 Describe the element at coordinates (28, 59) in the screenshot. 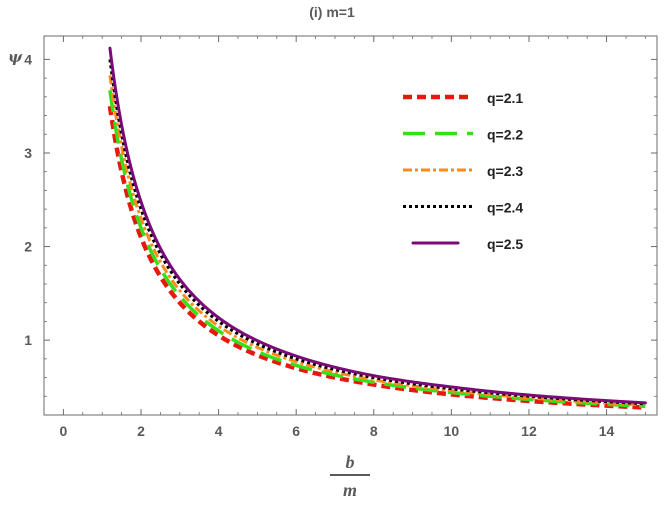

I see `y-tick-label: 4` at that location.